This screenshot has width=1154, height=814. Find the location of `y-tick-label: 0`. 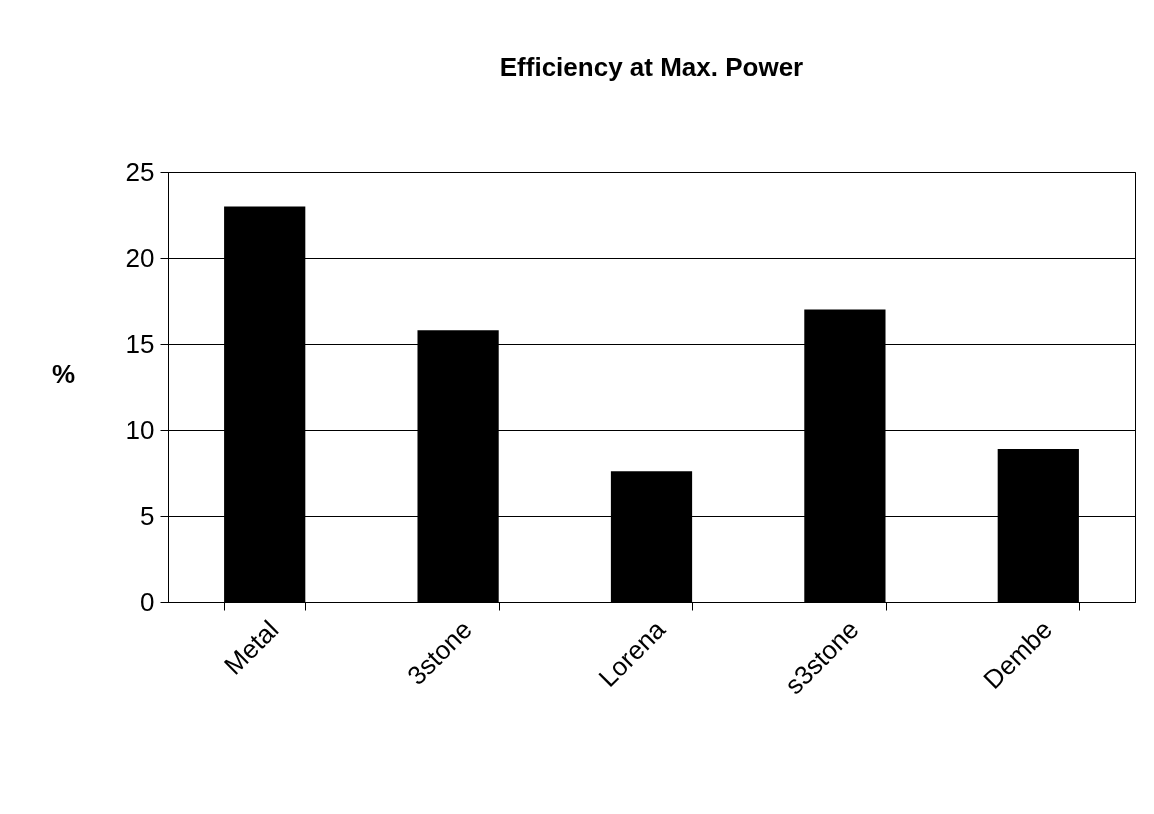

y-tick-label: 0 is located at coordinates (147, 601).